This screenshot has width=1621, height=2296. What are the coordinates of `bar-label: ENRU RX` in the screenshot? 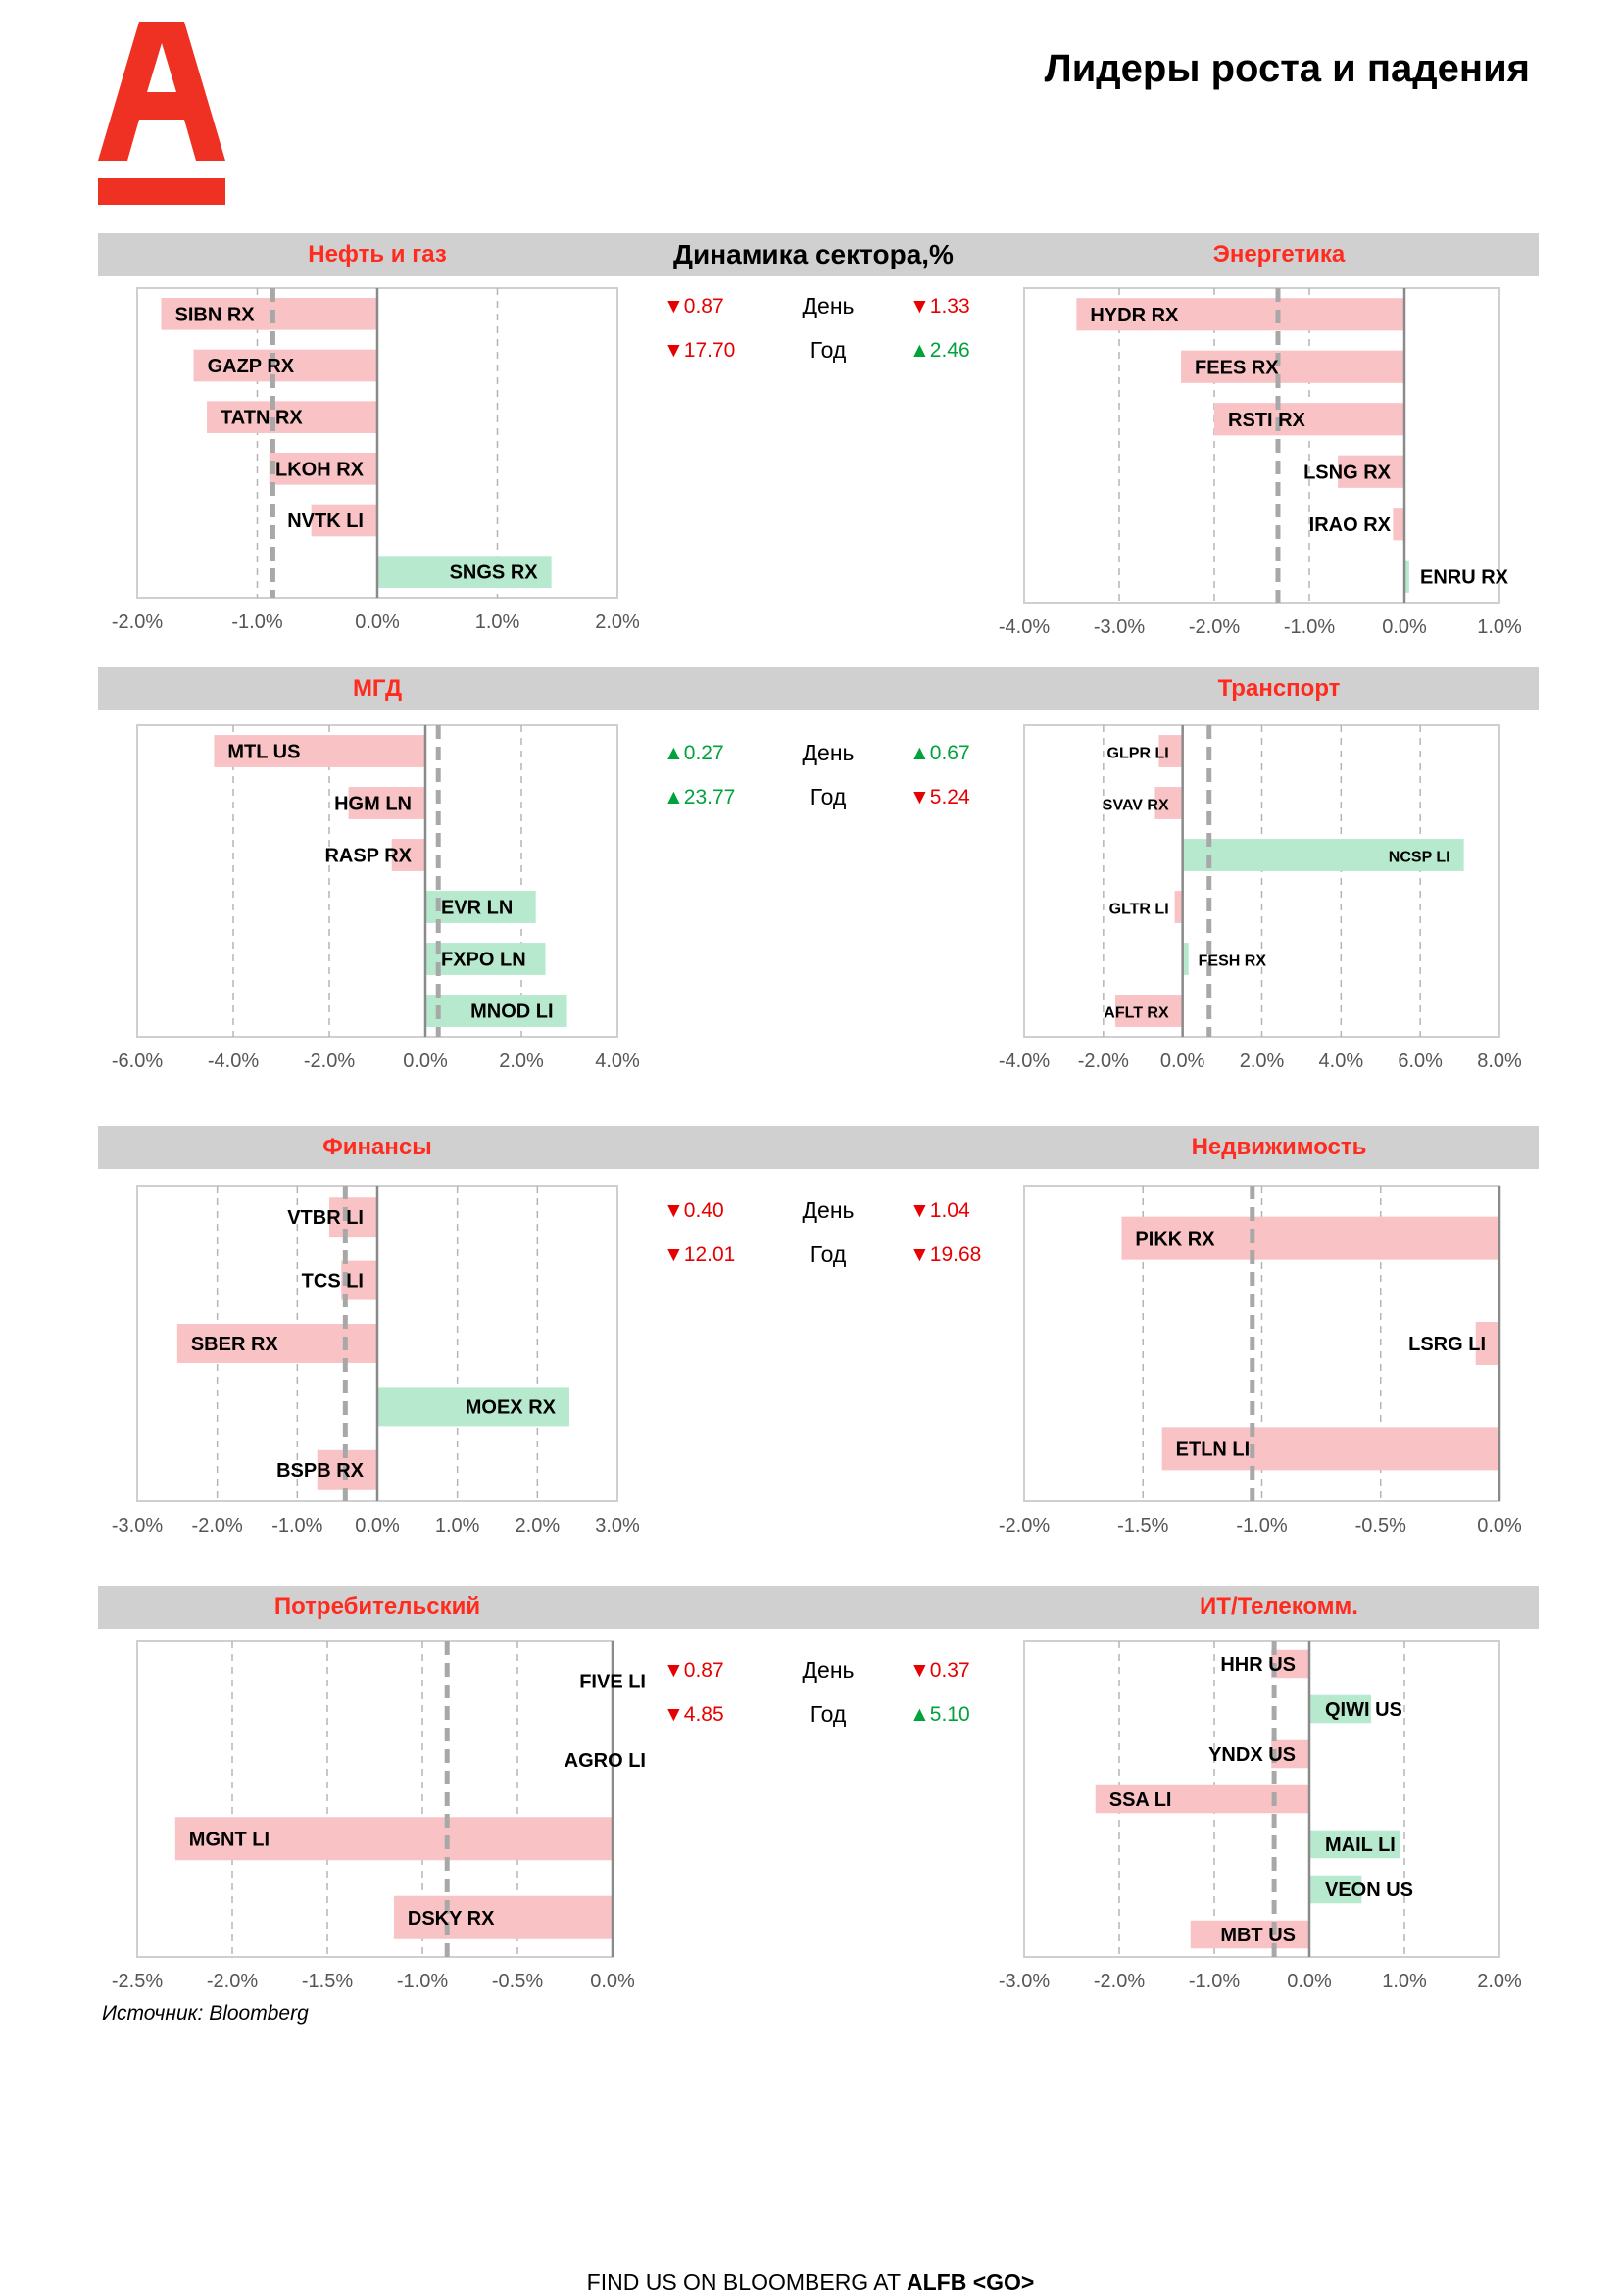 It's located at (1464, 577).